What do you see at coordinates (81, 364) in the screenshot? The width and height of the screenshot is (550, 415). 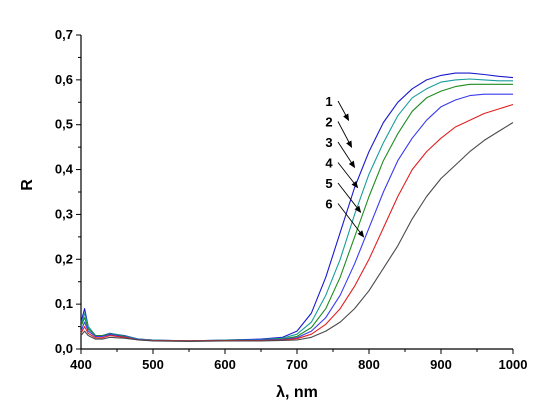 I see `x-tick-label: 400` at bounding box center [81, 364].